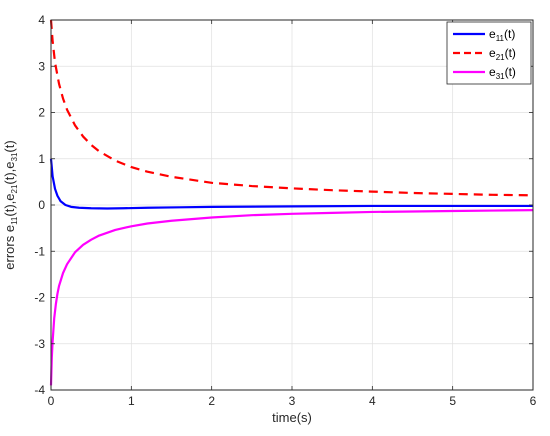  What do you see at coordinates (14, 220) in the screenshot?
I see `y-label-sub: 11` at bounding box center [14, 220].